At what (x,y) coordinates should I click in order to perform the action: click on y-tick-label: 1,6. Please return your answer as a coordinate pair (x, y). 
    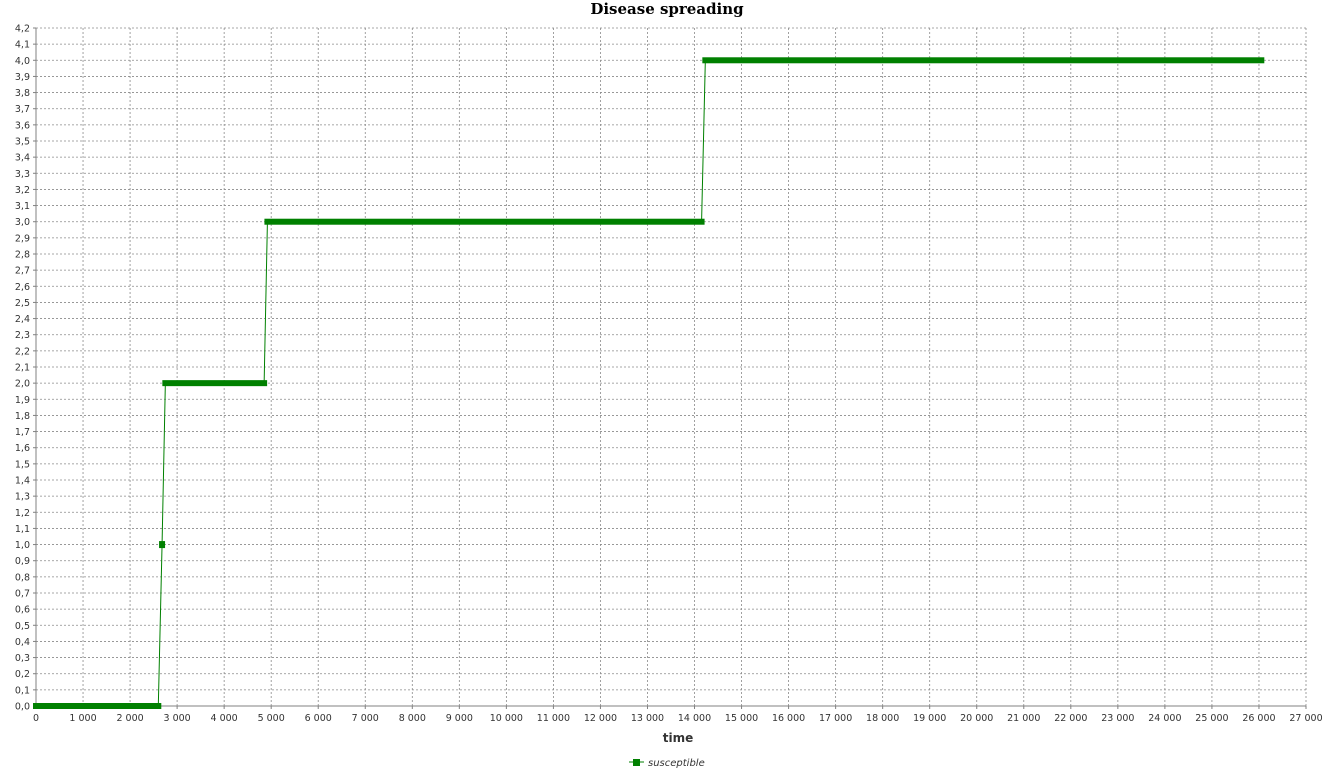
    Looking at the image, I should click on (22, 448).